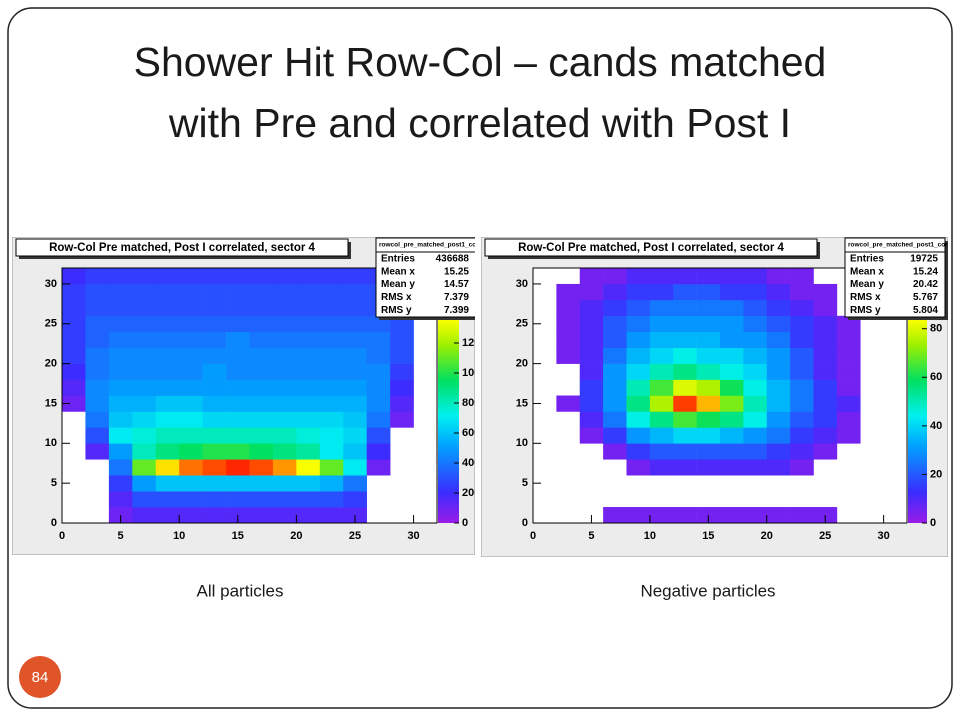 This screenshot has height=725, width=960. I want to click on stats-value: 14.57, so click(456, 284).